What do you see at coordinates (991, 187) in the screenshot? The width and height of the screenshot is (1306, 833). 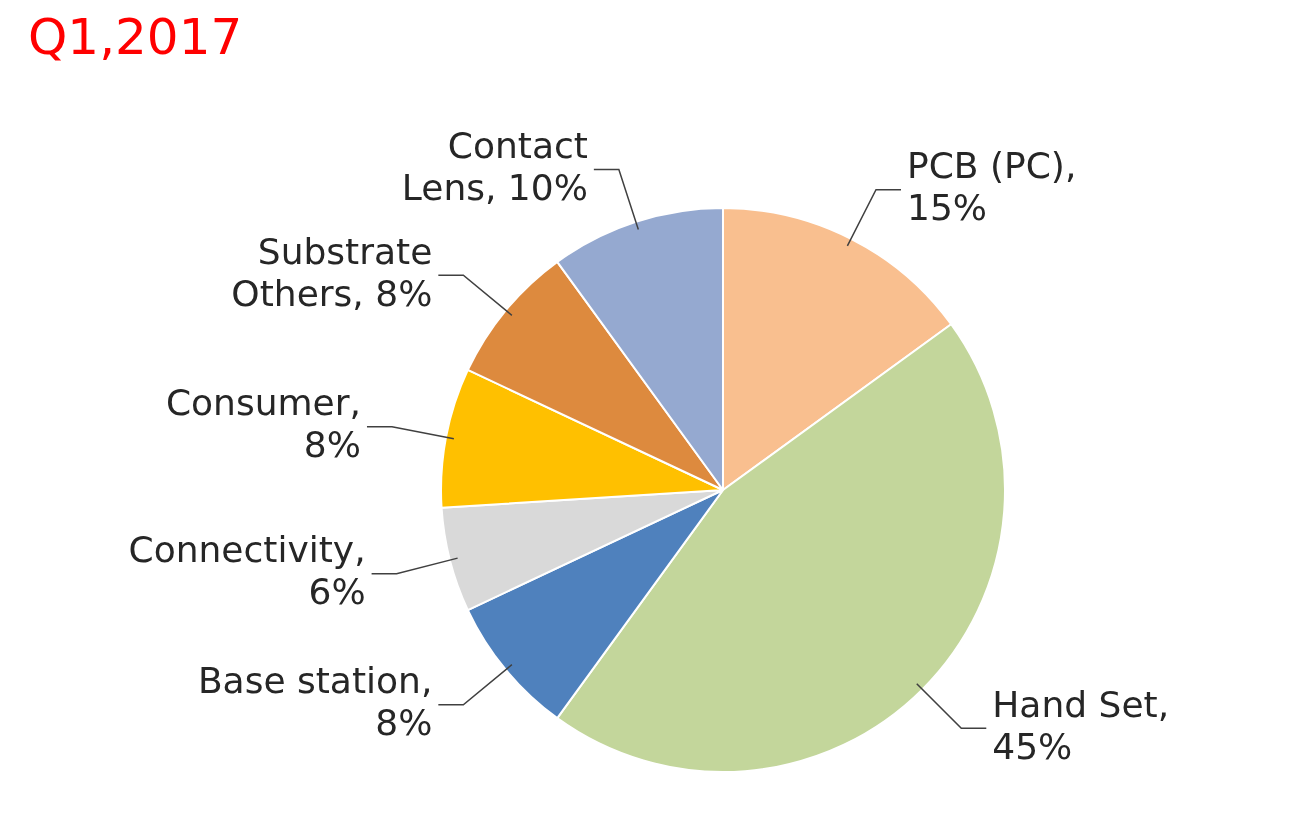 I see `slice-label: PCB (PC), 15%` at bounding box center [991, 187].